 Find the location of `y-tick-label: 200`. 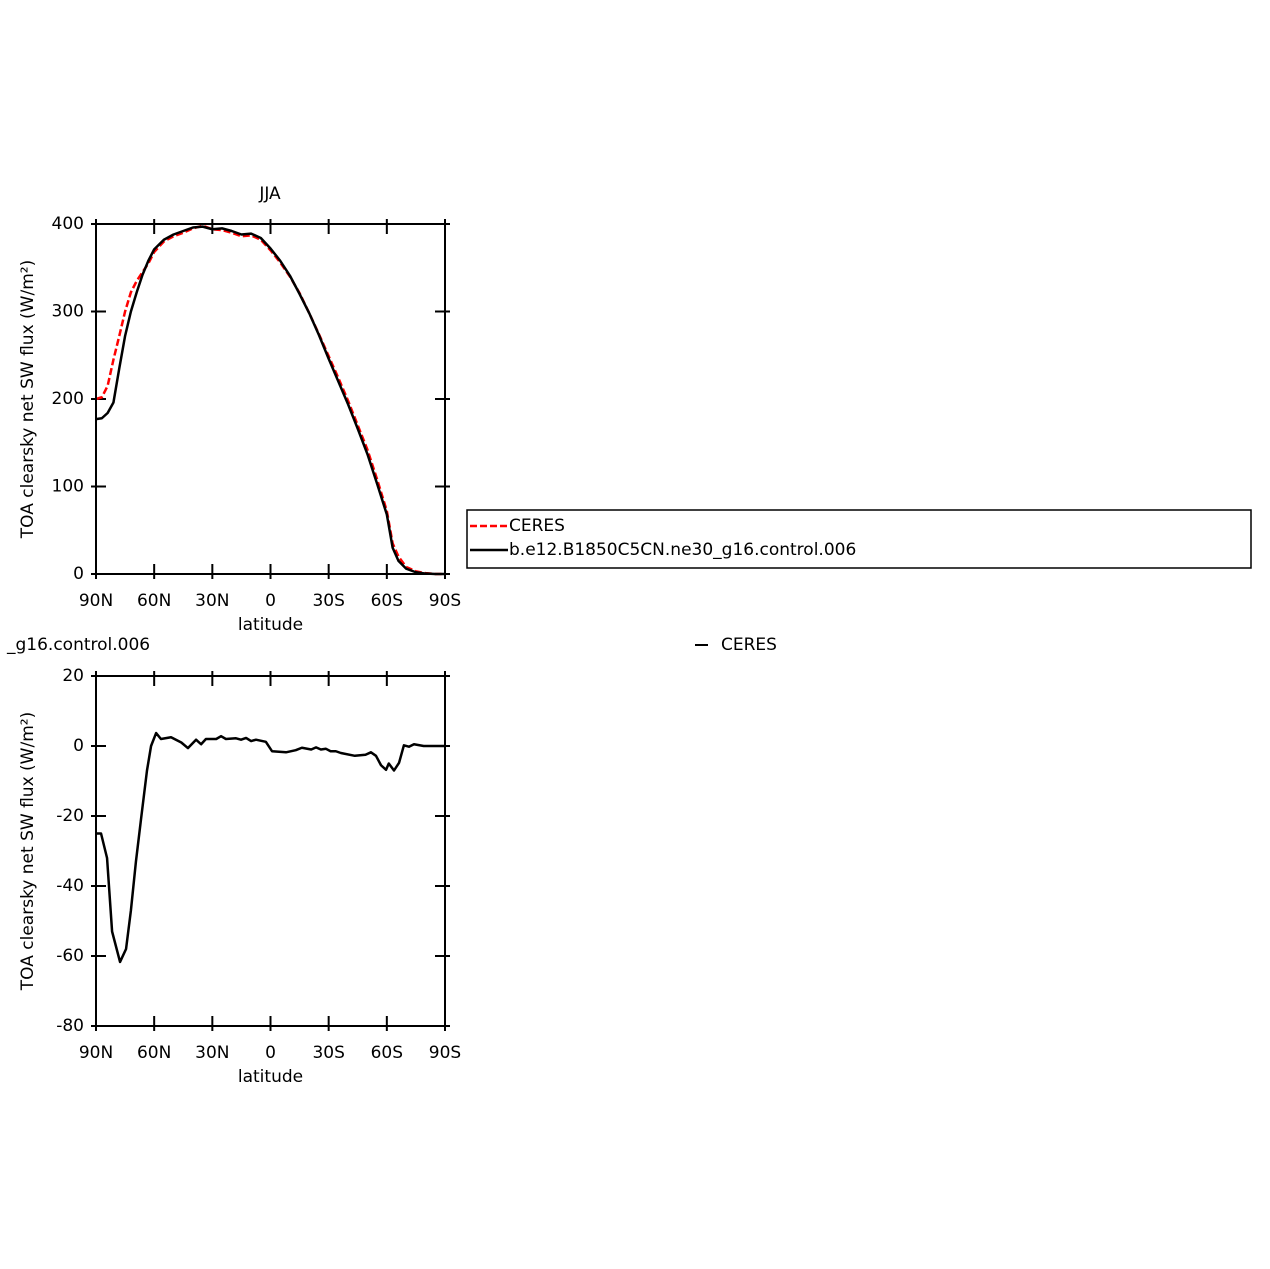

y-tick-label: 200 is located at coordinates (68, 399).